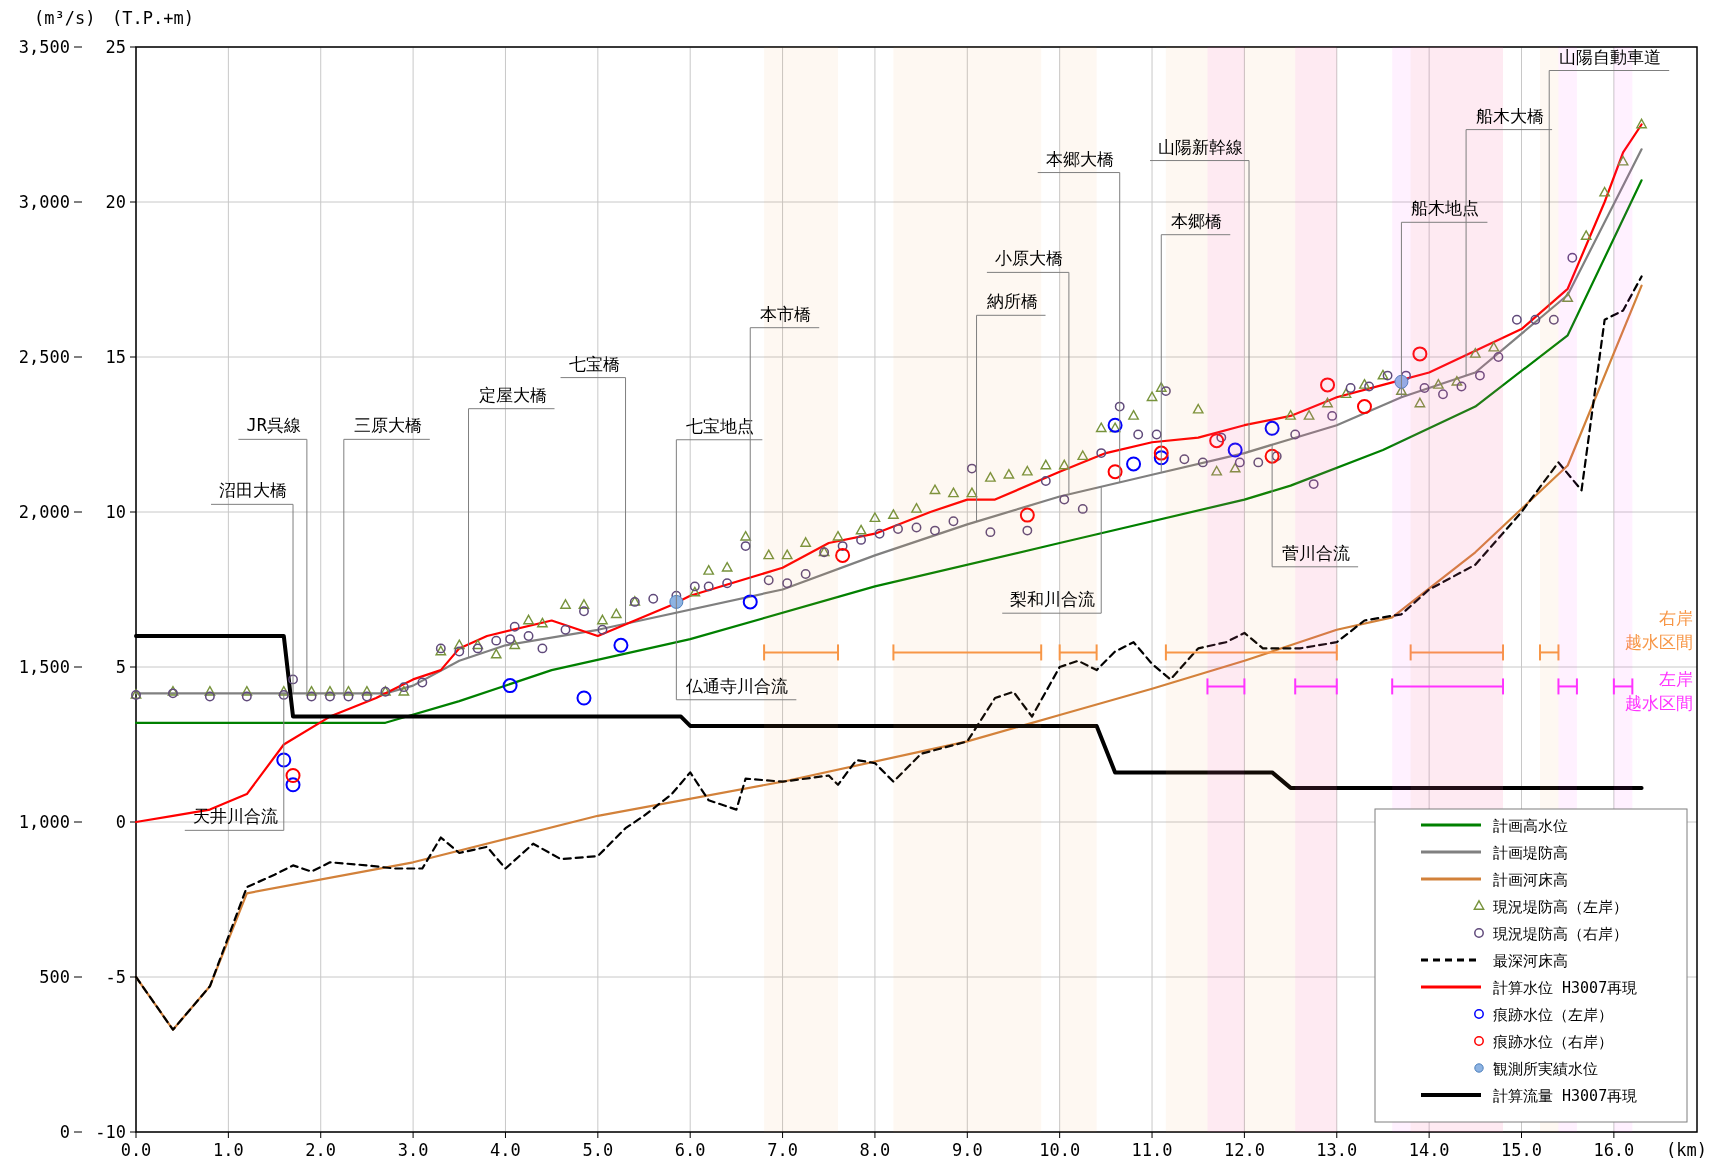 This screenshot has width=1711, height=1167. I want to click on x-tick-label: 8.0, so click(875, 1150).